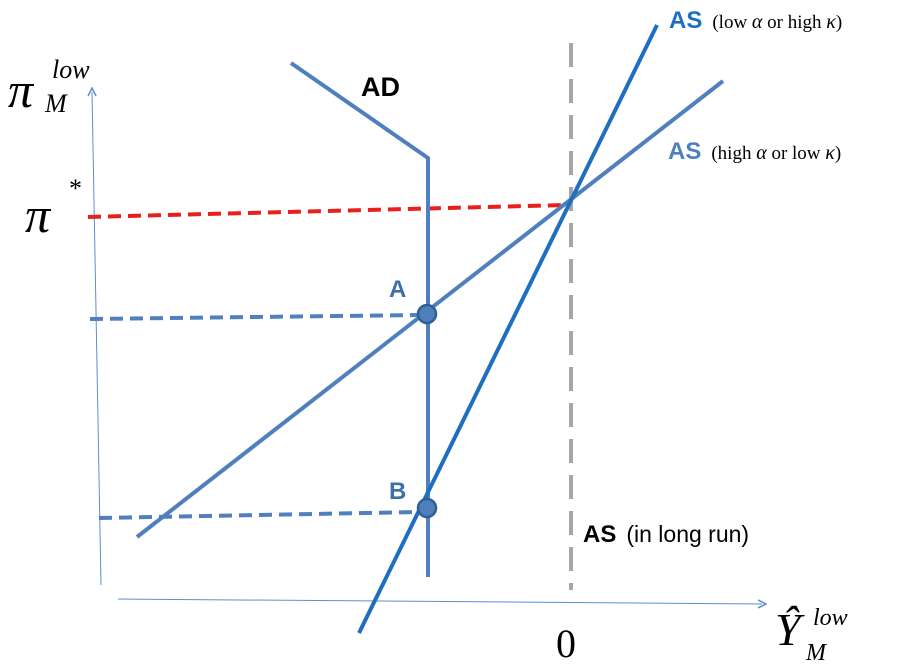 The width and height of the screenshot is (919, 668). I want to click on point-b-label: B, so click(397, 491).